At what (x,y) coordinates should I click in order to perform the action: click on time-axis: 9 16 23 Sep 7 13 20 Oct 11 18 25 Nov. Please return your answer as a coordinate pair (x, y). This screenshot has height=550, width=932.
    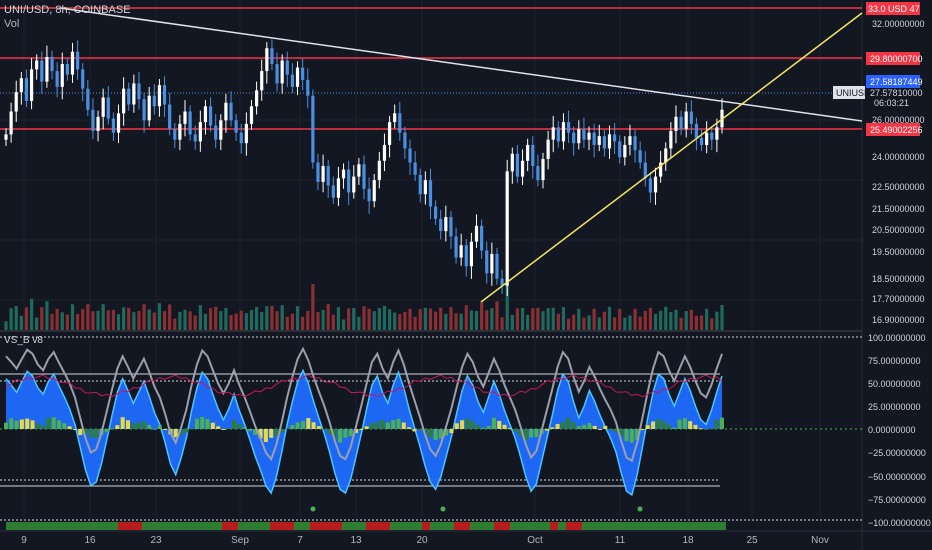
    Looking at the image, I should click on (425, 540).